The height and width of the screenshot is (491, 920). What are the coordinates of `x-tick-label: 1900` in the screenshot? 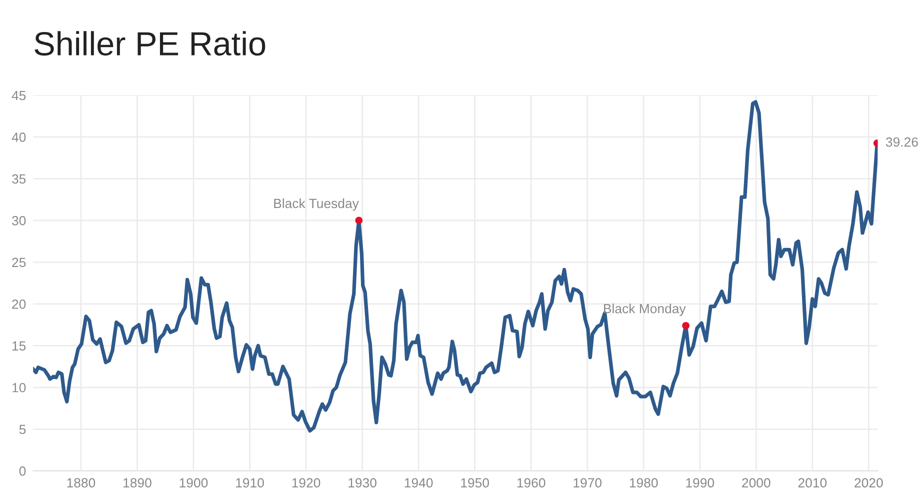 It's located at (194, 483).